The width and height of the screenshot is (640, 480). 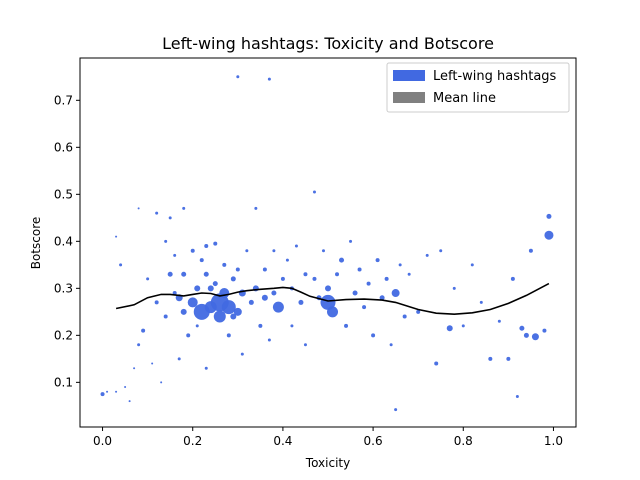 I want to click on y-axis-label: Botscore, so click(x=36, y=243).